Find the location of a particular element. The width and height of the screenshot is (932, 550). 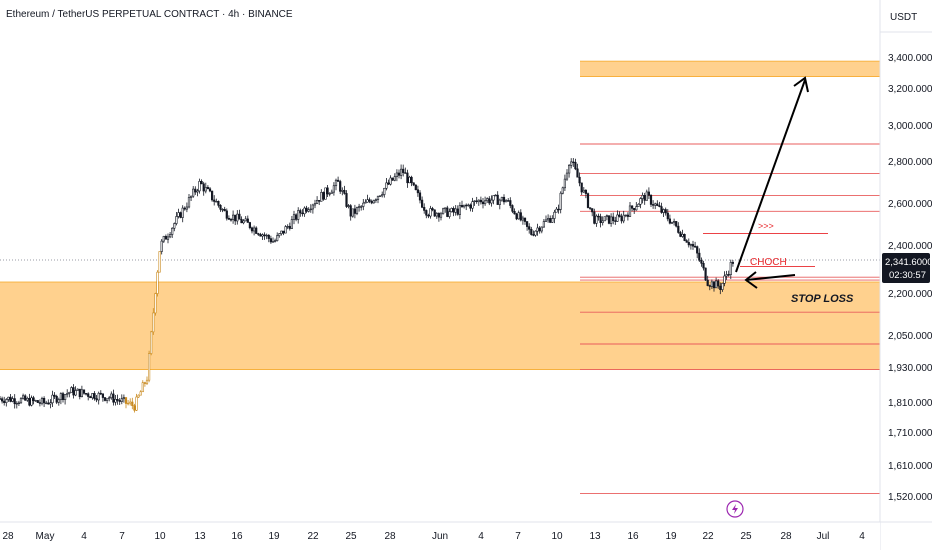

countdown-timer: 02:30:57 is located at coordinates (907, 275).